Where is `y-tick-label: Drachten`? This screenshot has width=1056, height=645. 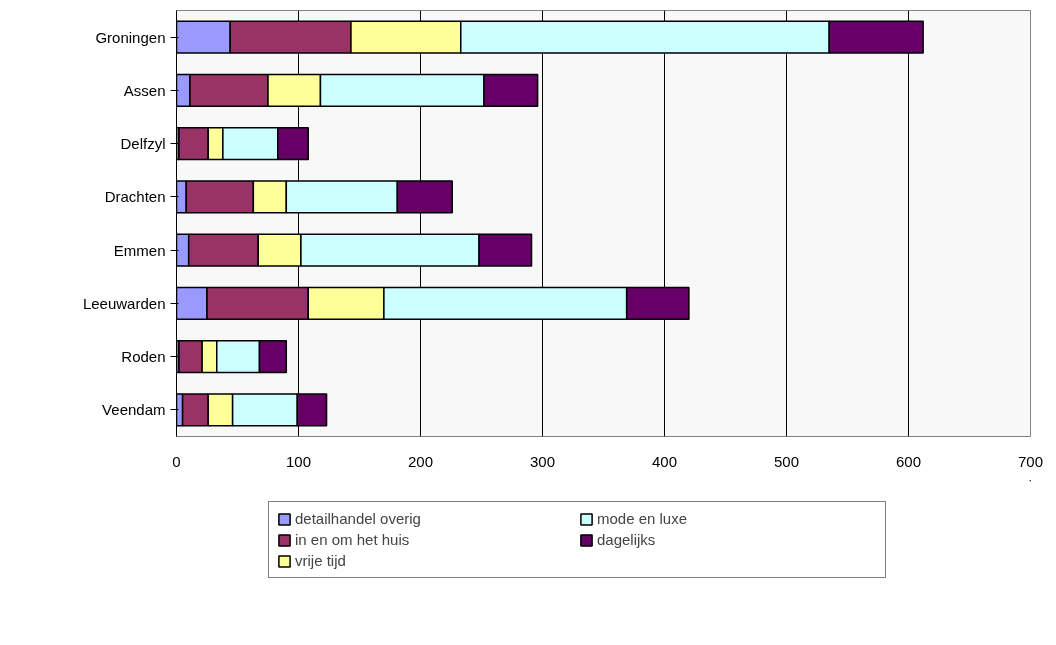
y-tick-label: Drachten is located at coordinates (135, 197).